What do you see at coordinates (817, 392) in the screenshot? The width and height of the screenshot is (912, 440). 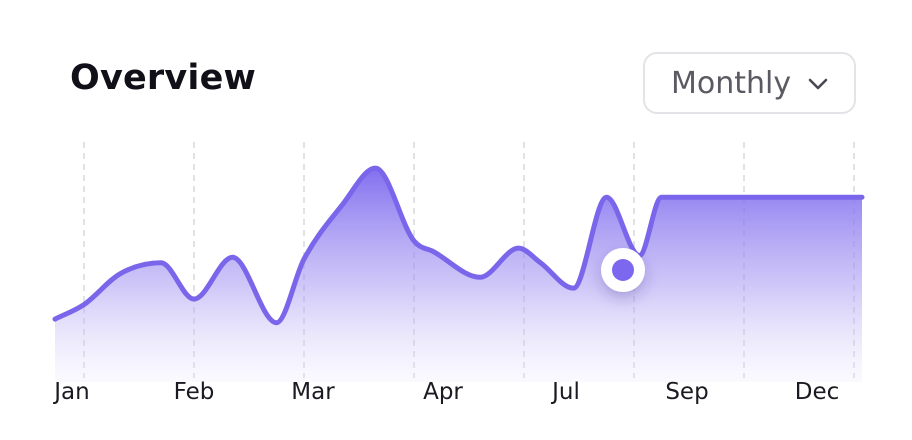 I see `x-tick-label: Dec` at bounding box center [817, 392].